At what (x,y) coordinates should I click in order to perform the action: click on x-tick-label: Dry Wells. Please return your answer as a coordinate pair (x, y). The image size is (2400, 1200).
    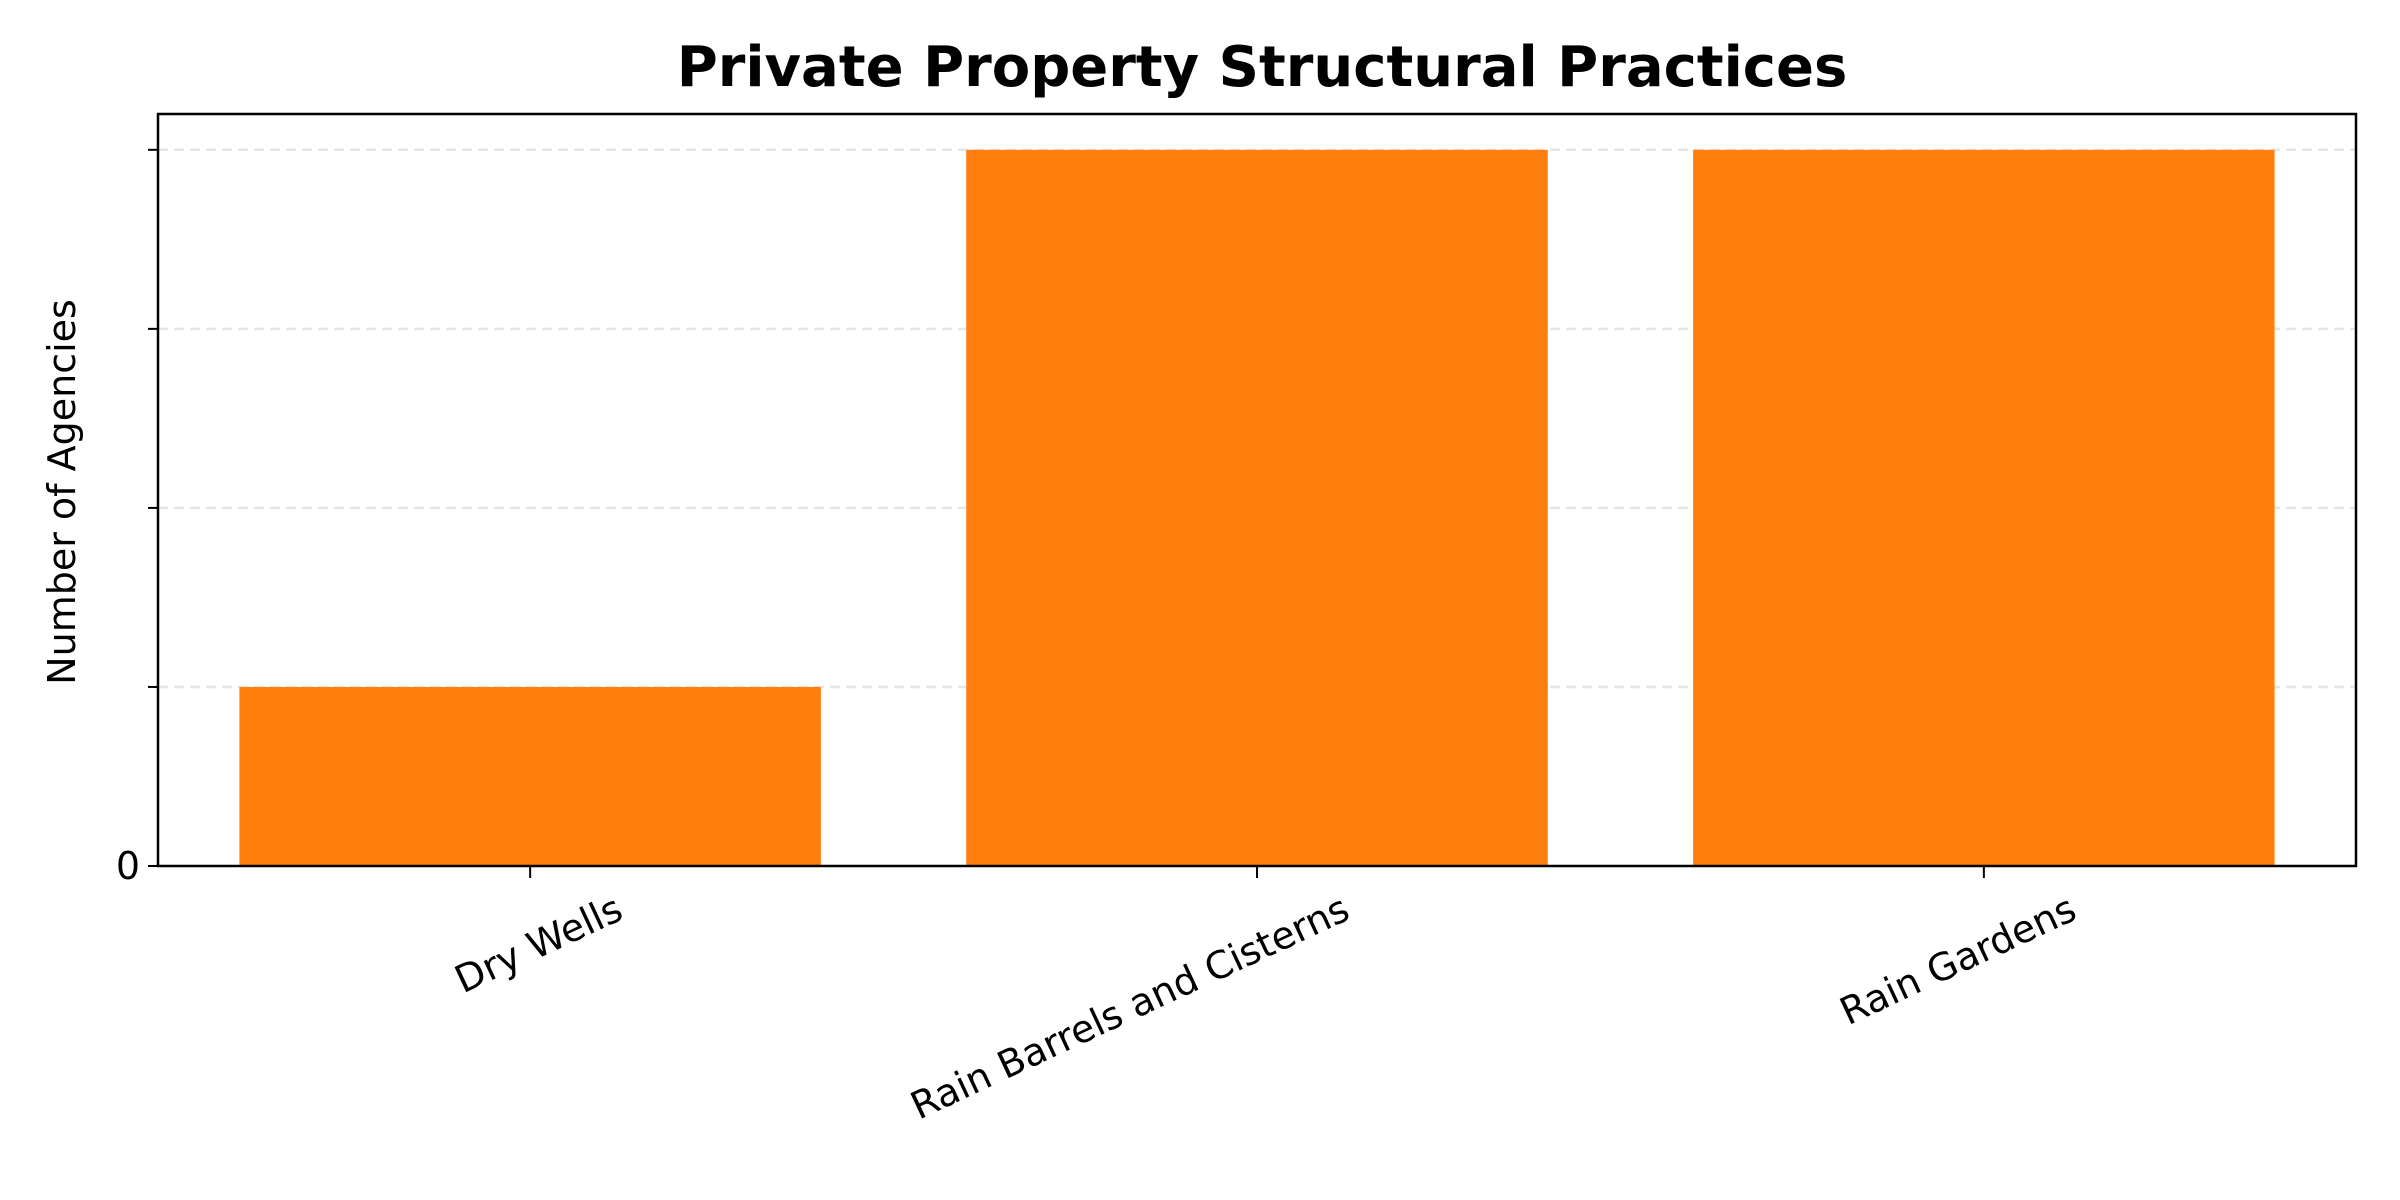
    Looking at the image, I should click on (538, 944).